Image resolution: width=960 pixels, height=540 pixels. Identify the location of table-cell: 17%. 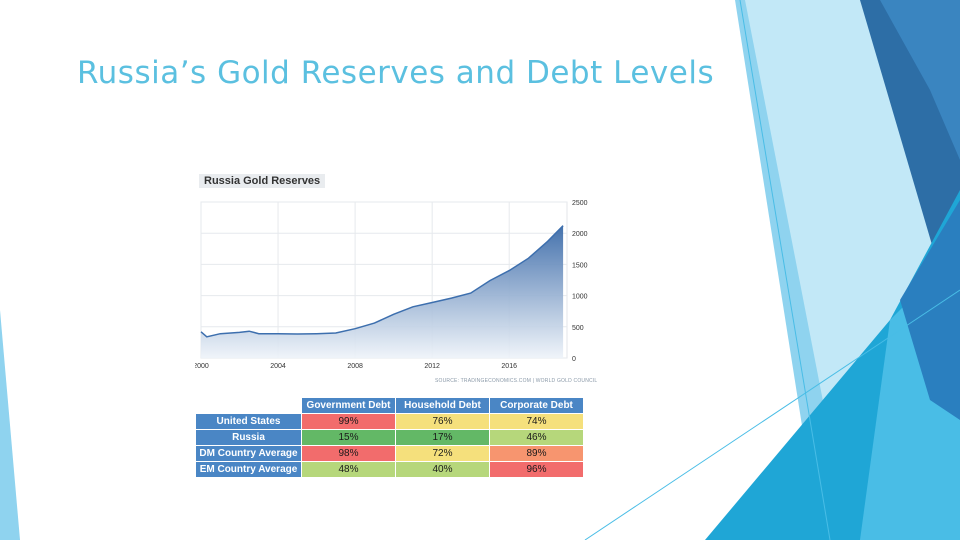
(442, 437).